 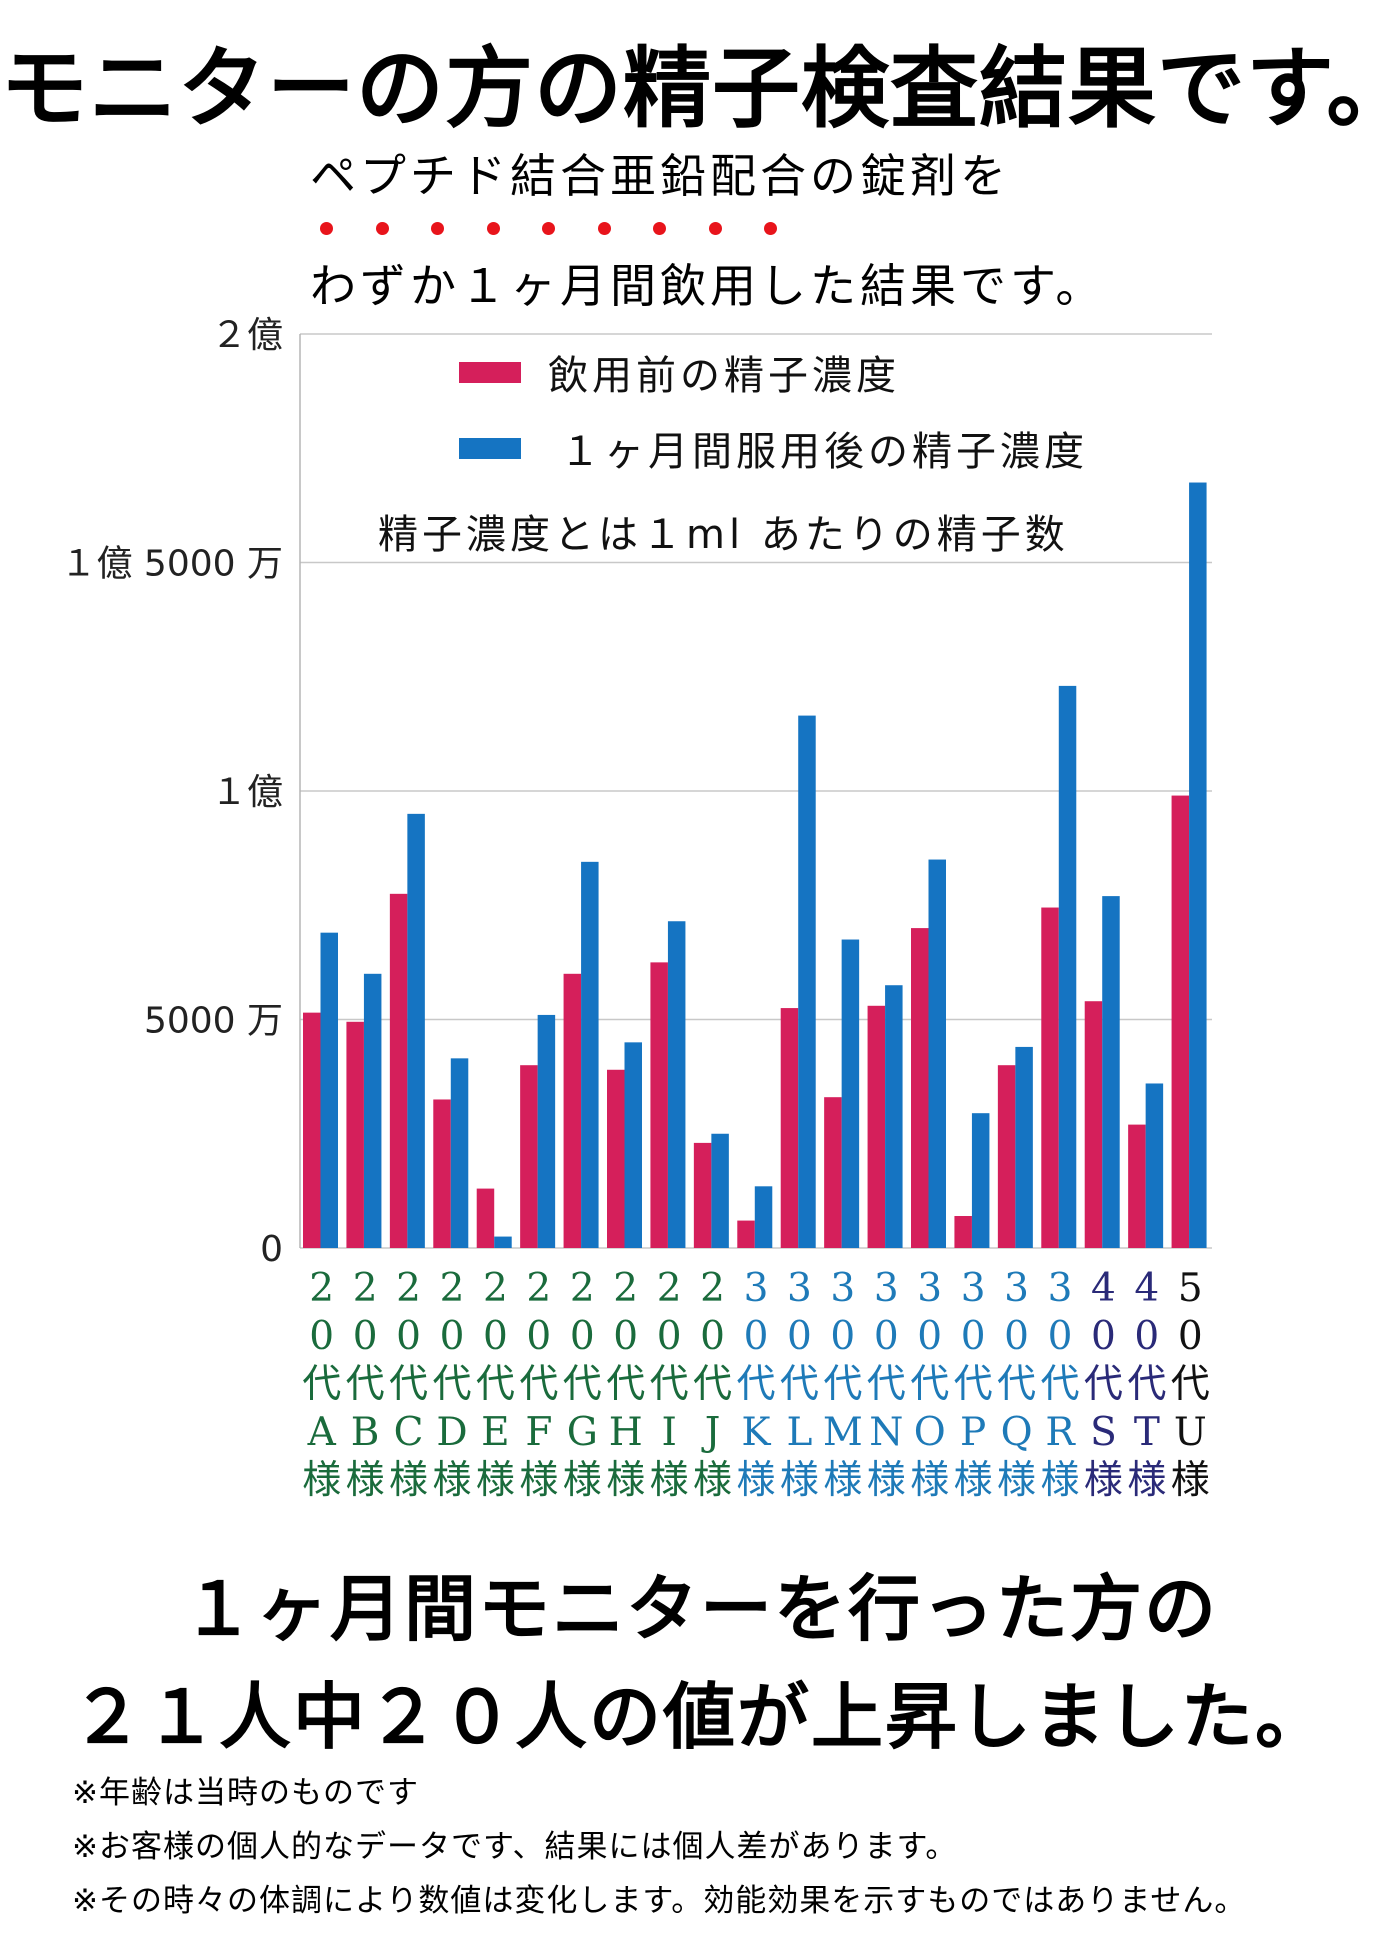 What do you see at coordinates (699, 1717) in the screenshot?
I see `conclusion-line-2: ２１人中２０人の値が上昇しました。` at bounding box center [699, 1717].